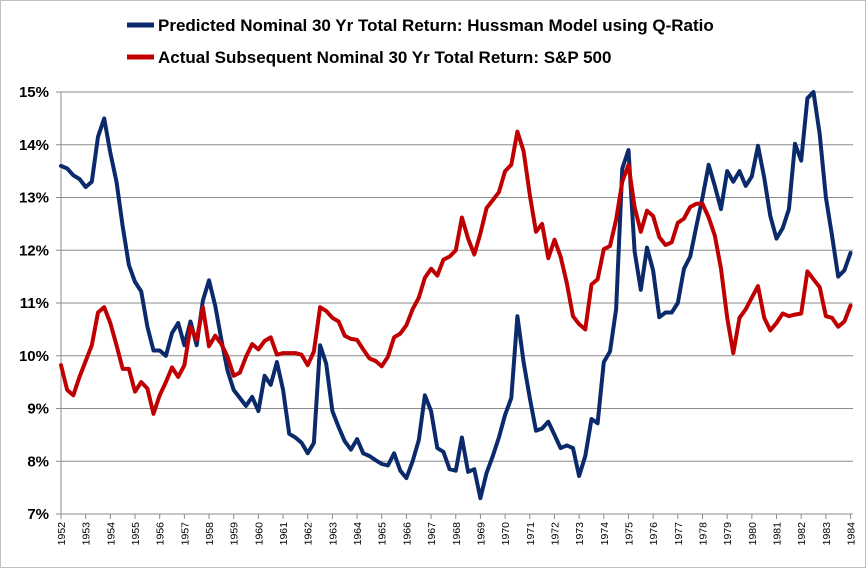  I want to click on y-axis-ticks: 7% 8% 9% 10% 11% 12% 13% 14% 15%, so click(40, 303).